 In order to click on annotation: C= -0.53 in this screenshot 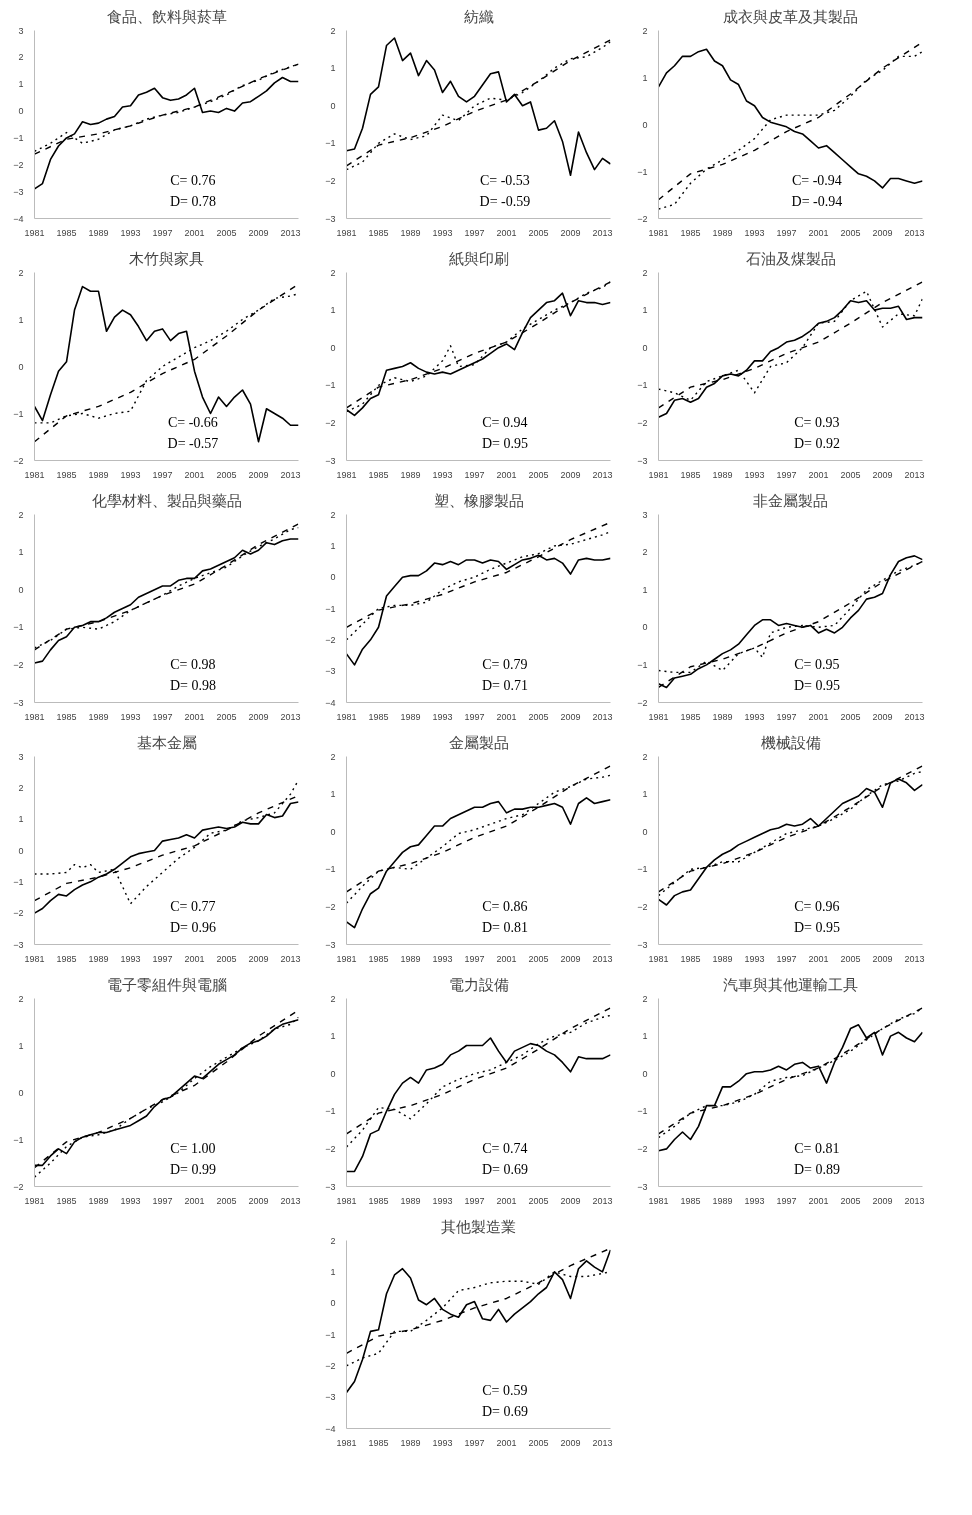, I will do `click(504, 181)`.